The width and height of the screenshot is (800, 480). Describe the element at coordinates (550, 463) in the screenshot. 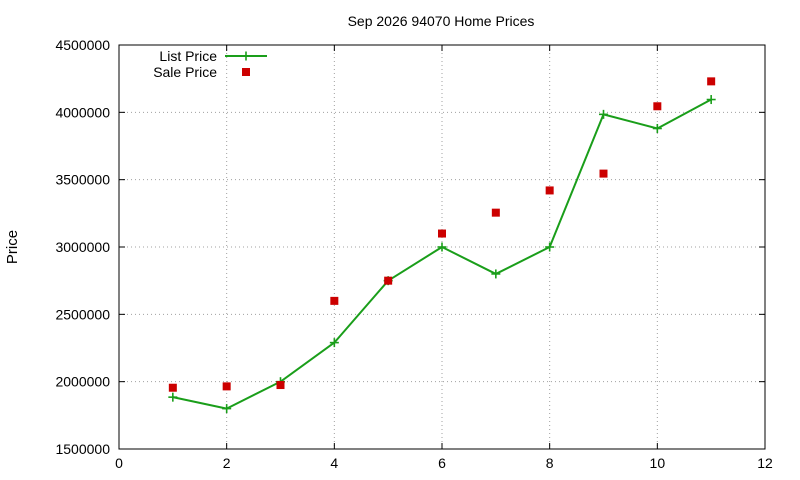

I see `x-tick-label: 8` at that location.